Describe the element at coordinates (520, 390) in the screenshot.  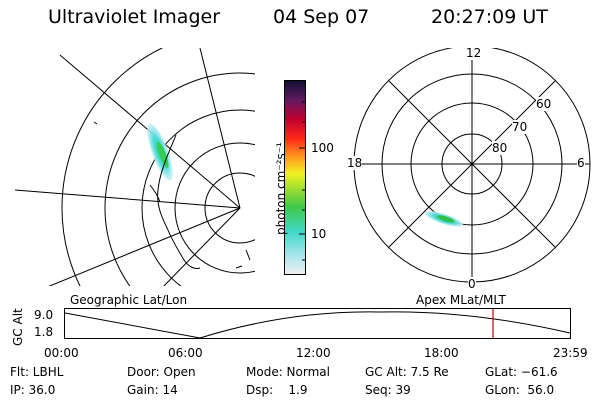
I see `glon-info: GLon: 56.0` at that location.